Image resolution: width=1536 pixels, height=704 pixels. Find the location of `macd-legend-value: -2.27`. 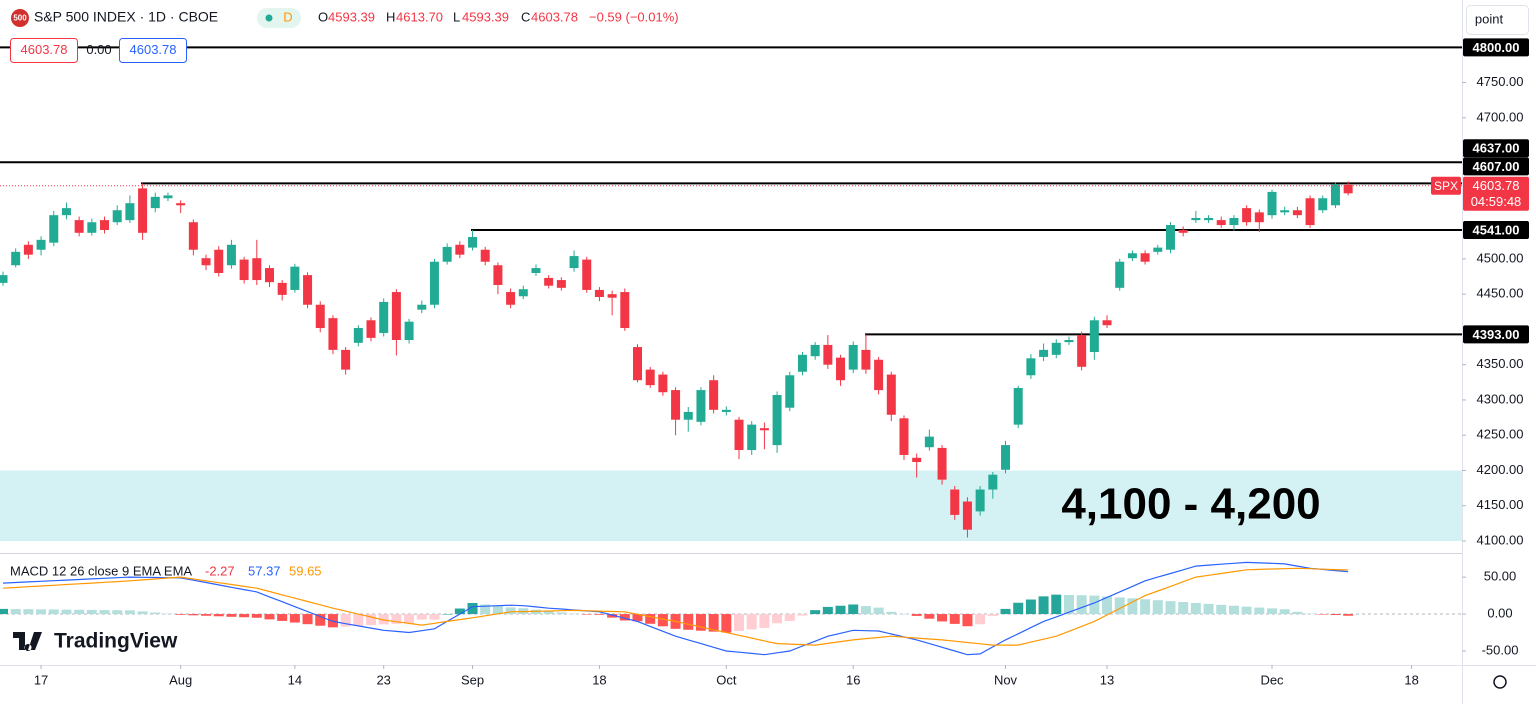

macd-legend-value: -2.27 is located at coordinates (220, 570).